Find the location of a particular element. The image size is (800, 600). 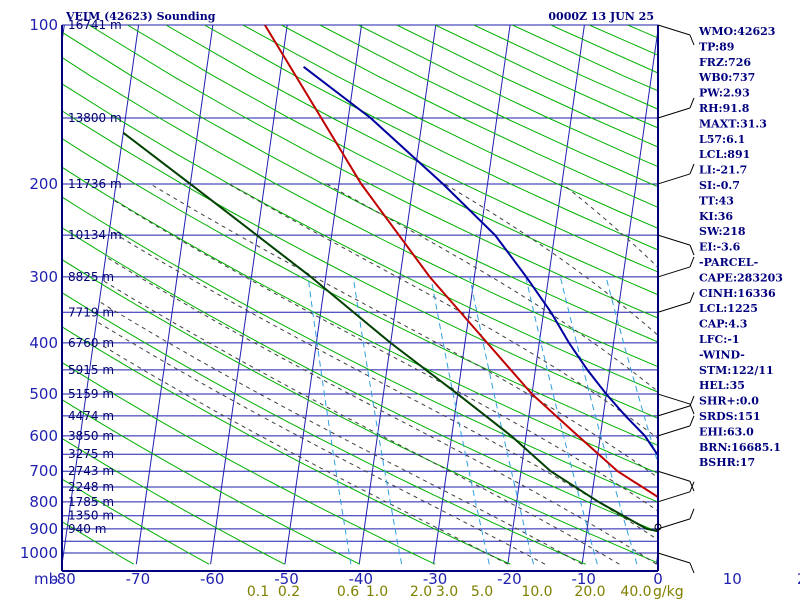

chart-title: VEIM (42623) Sounding is located at coordinates (140, 16).